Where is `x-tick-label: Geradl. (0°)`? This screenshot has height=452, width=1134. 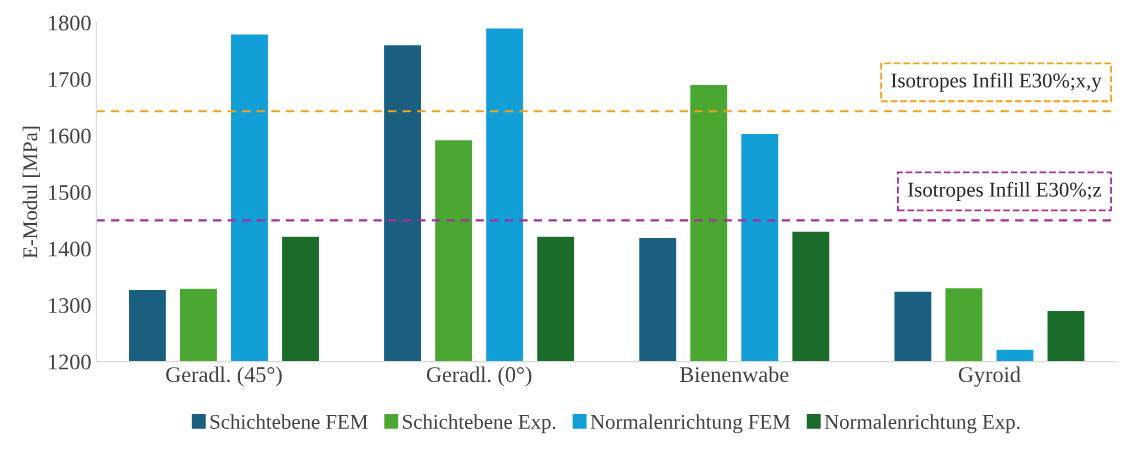 x-tick-label: Geradl. (0°) is located at coordinates (479, 376).